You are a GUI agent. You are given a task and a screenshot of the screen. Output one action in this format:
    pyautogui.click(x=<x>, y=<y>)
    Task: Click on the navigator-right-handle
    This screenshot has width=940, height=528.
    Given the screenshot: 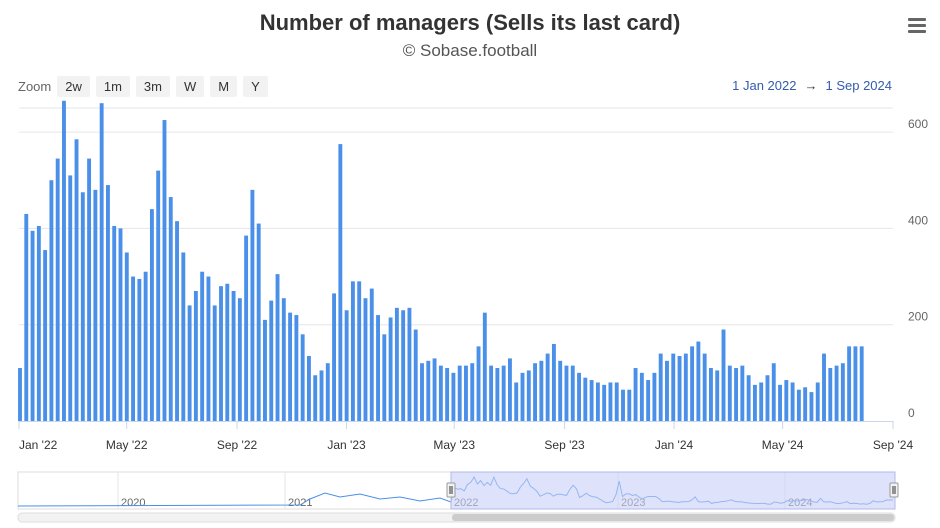 What is the action you would take?
    pyautogui.click(x=894, y=490)
    